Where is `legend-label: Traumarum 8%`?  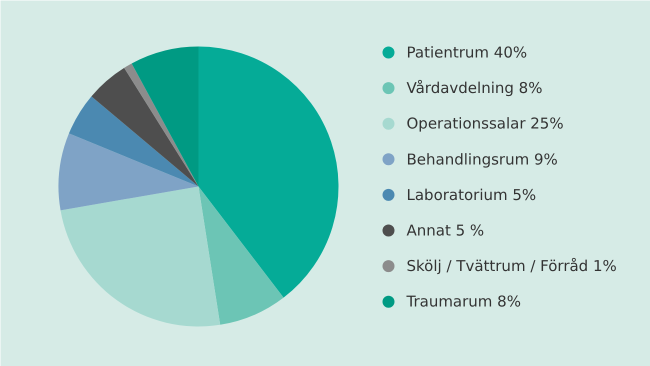 legend-label: Traumarum 8% is located at coordinates (463, 301).